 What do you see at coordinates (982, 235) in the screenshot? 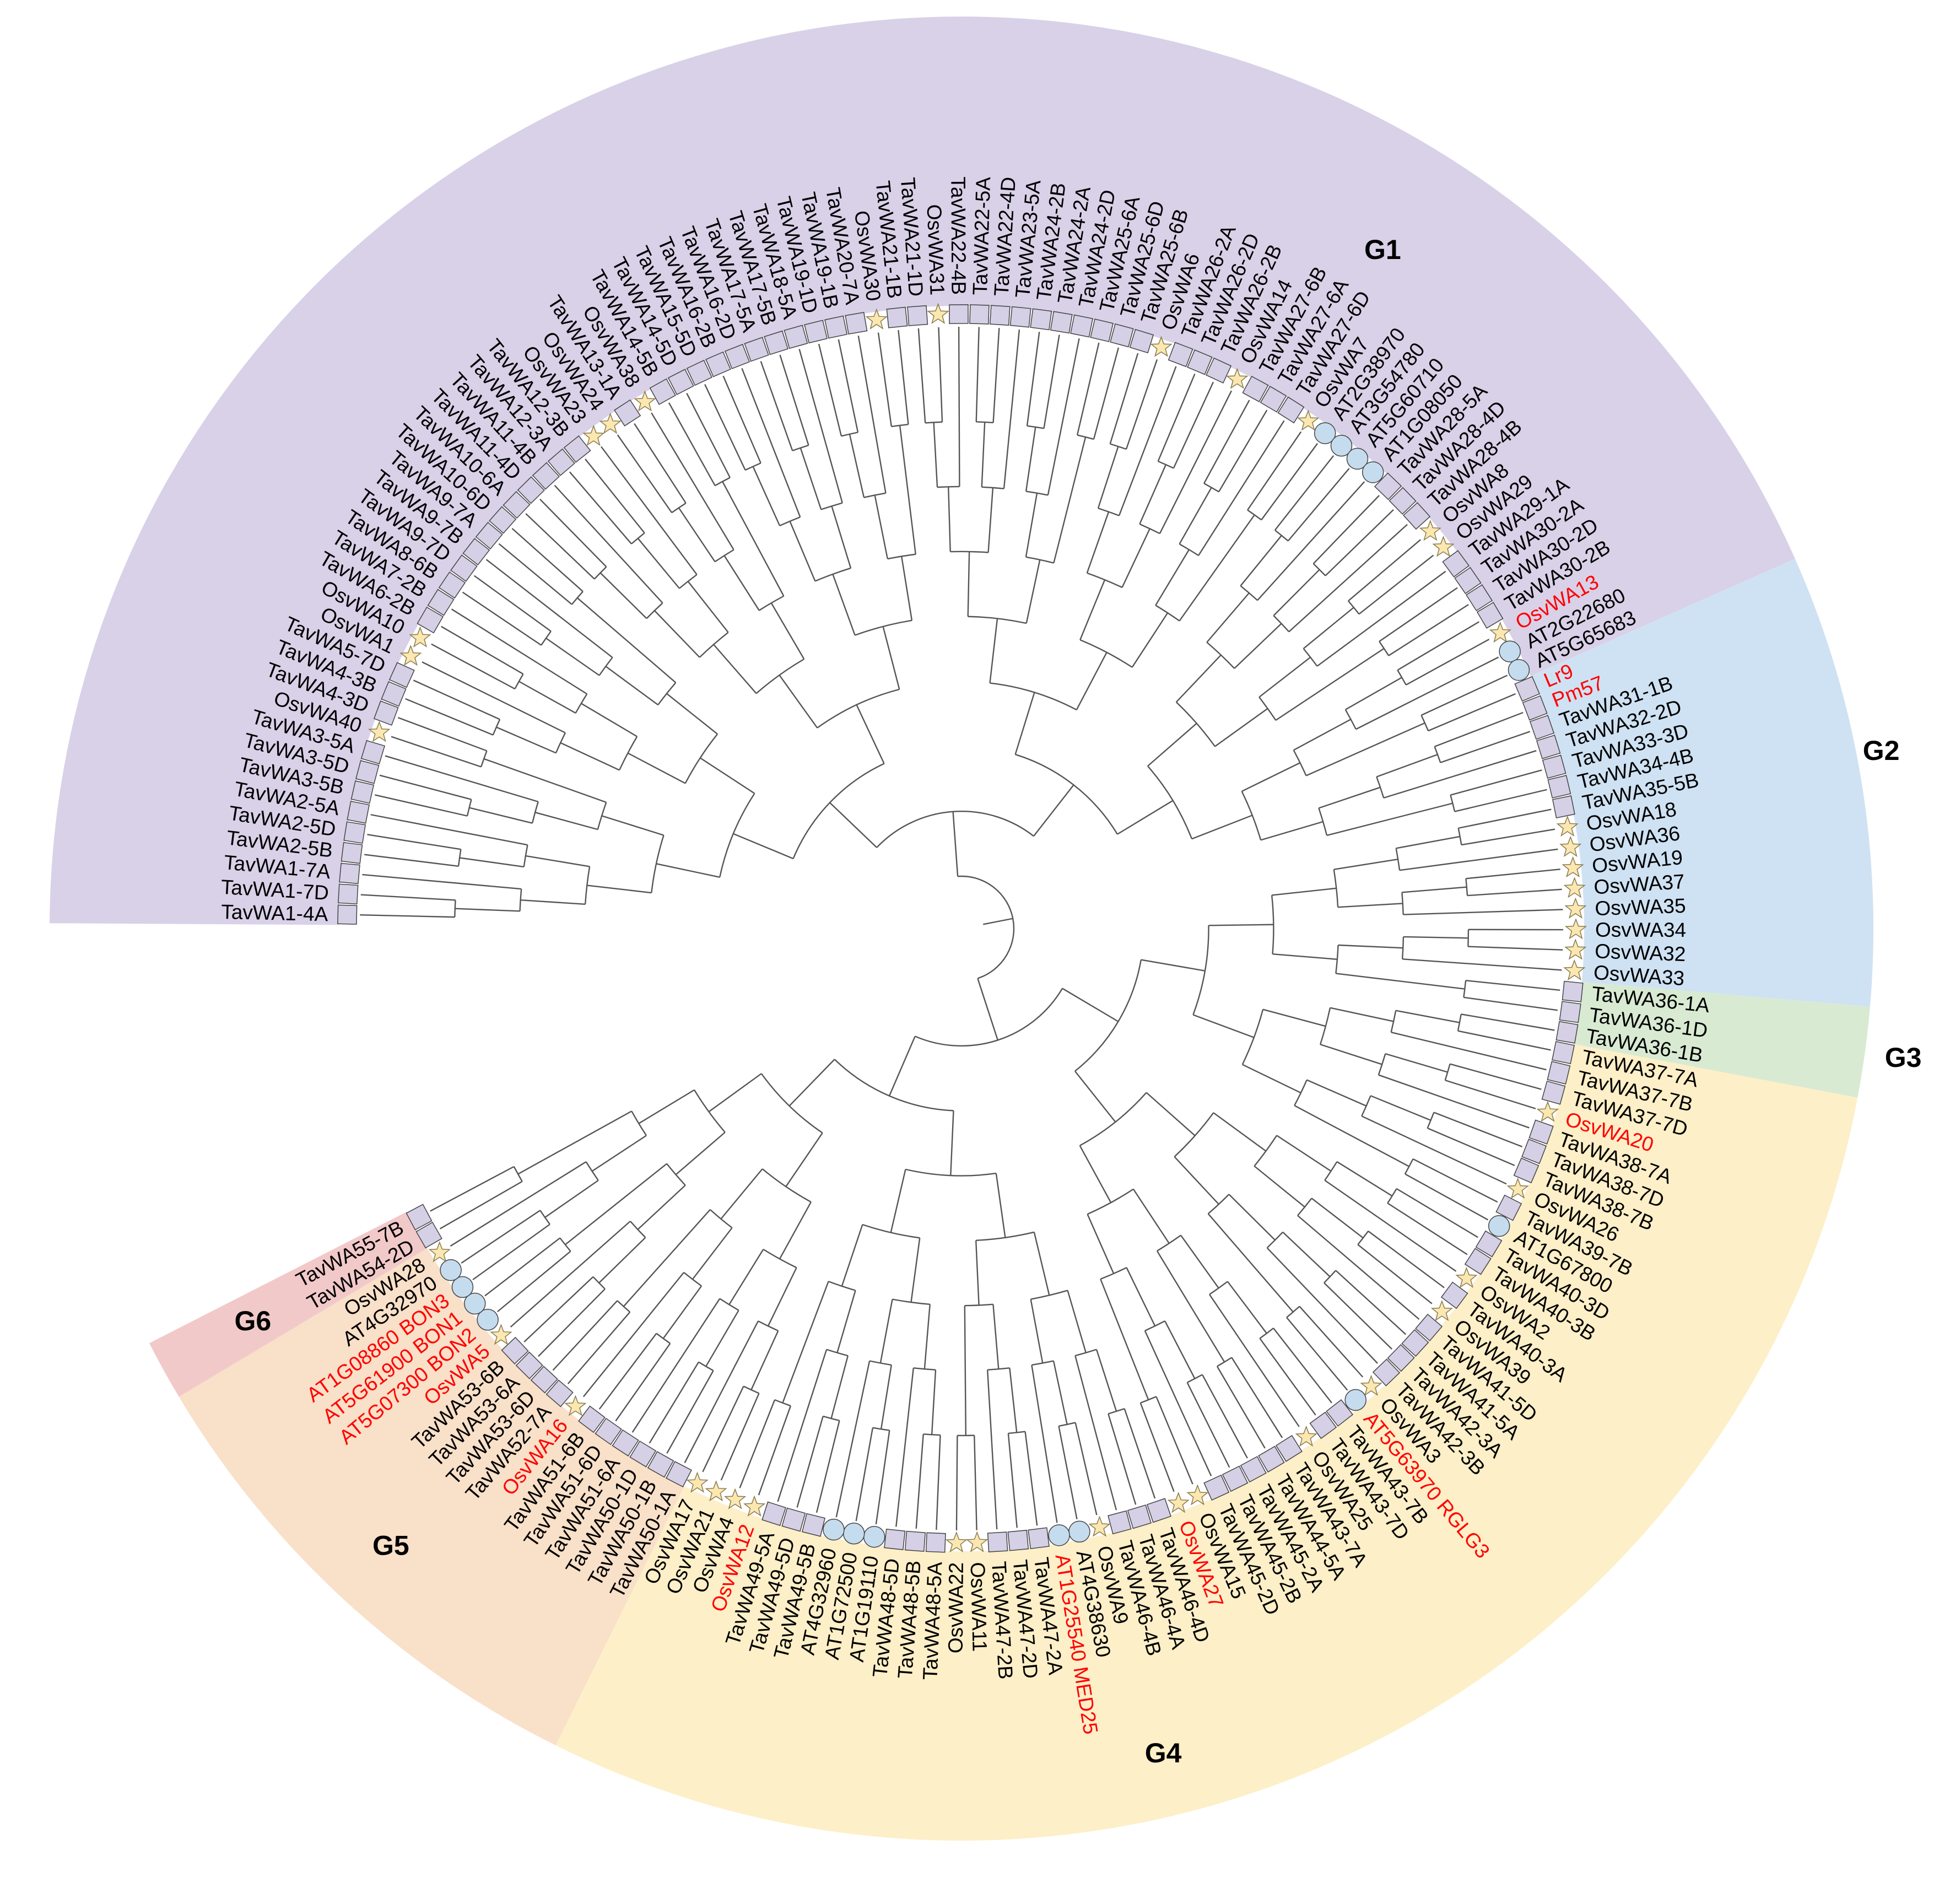
I see `leaf-label: TavWA22-5A` at bounding box center [982, 235].